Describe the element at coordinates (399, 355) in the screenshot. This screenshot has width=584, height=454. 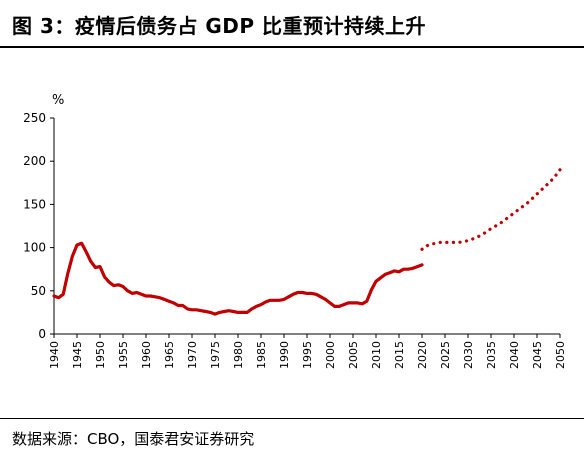
I see `x-tick-label: 2015` at that location.